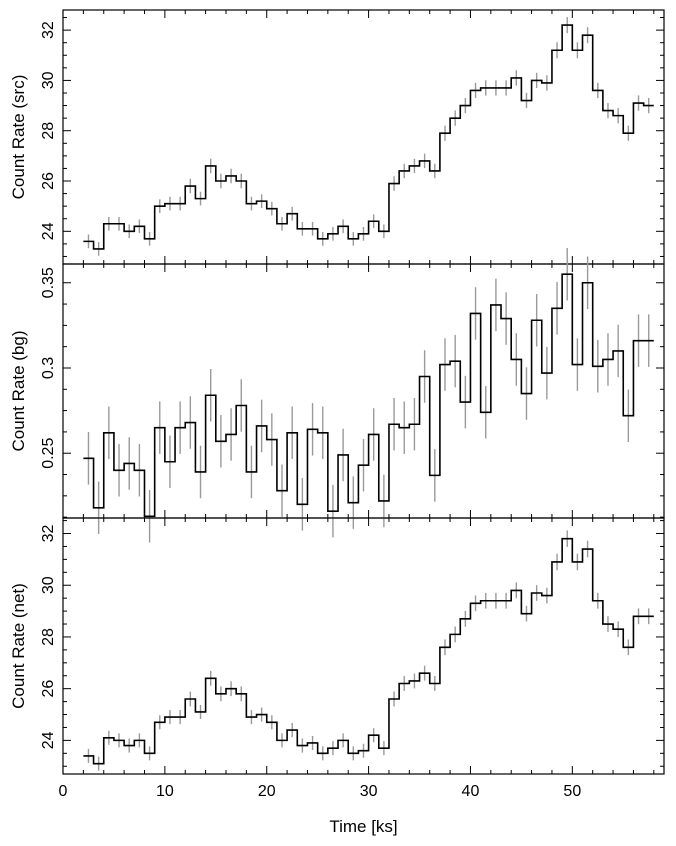 The width and height of the screenshot is (676, 846). Describe the element at coordinates (18, 391) in the screenshot. I see `y-axis-label: Count Rate (bg)` at that location.